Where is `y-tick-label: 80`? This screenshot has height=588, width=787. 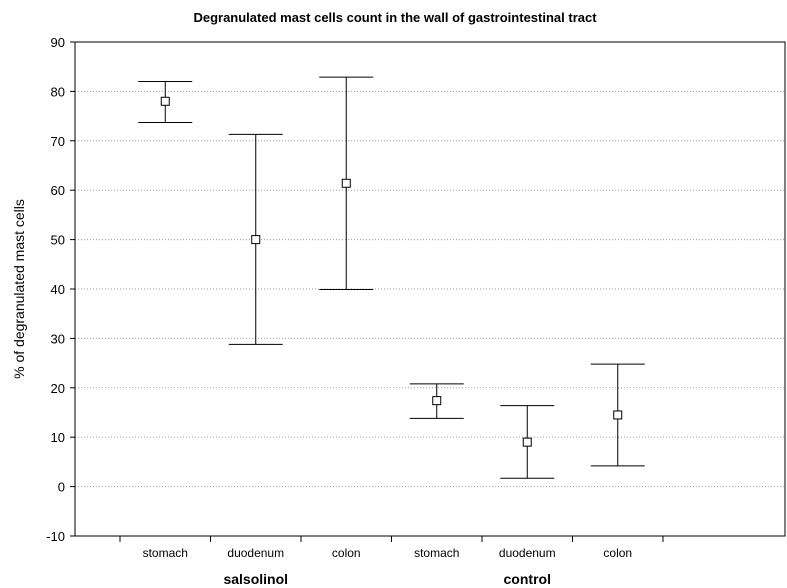
y-tick-label: 80 is located at coordinates (58, 91).